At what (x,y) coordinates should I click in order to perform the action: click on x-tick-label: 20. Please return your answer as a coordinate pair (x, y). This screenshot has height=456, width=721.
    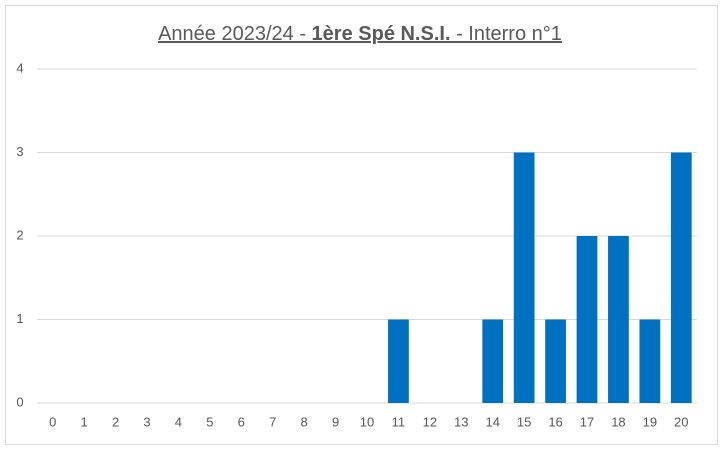
    Looking at the image, I should click on (681, 421).